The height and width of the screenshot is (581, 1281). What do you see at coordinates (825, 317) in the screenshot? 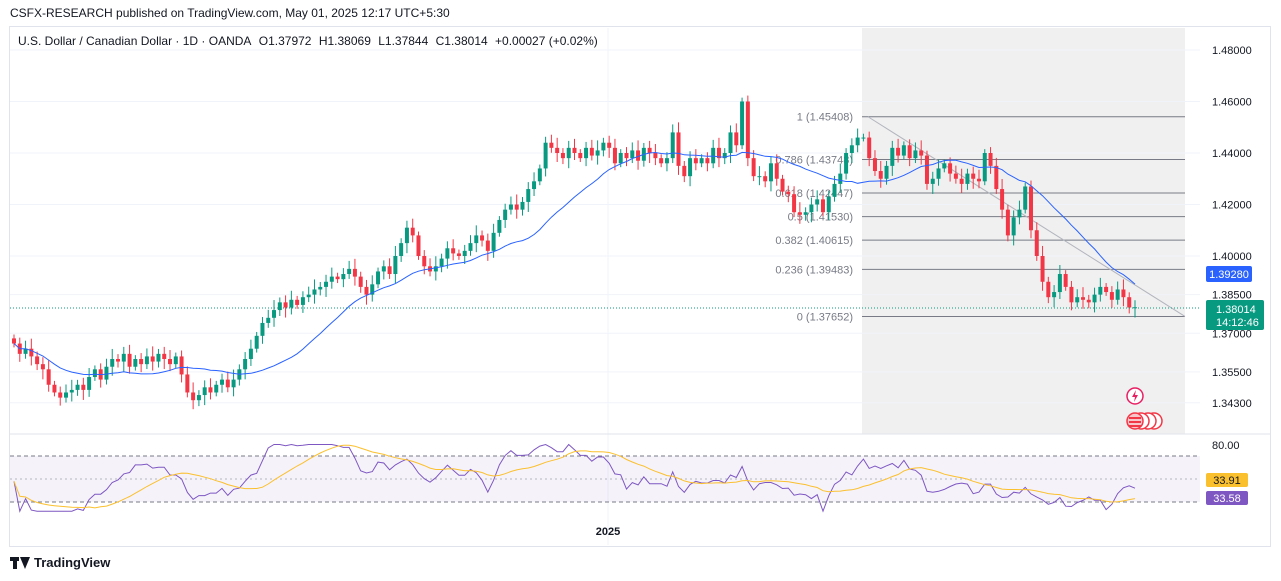
I see `fib-level-label: 0 (1.37652)` at bounding box center [825, 317].